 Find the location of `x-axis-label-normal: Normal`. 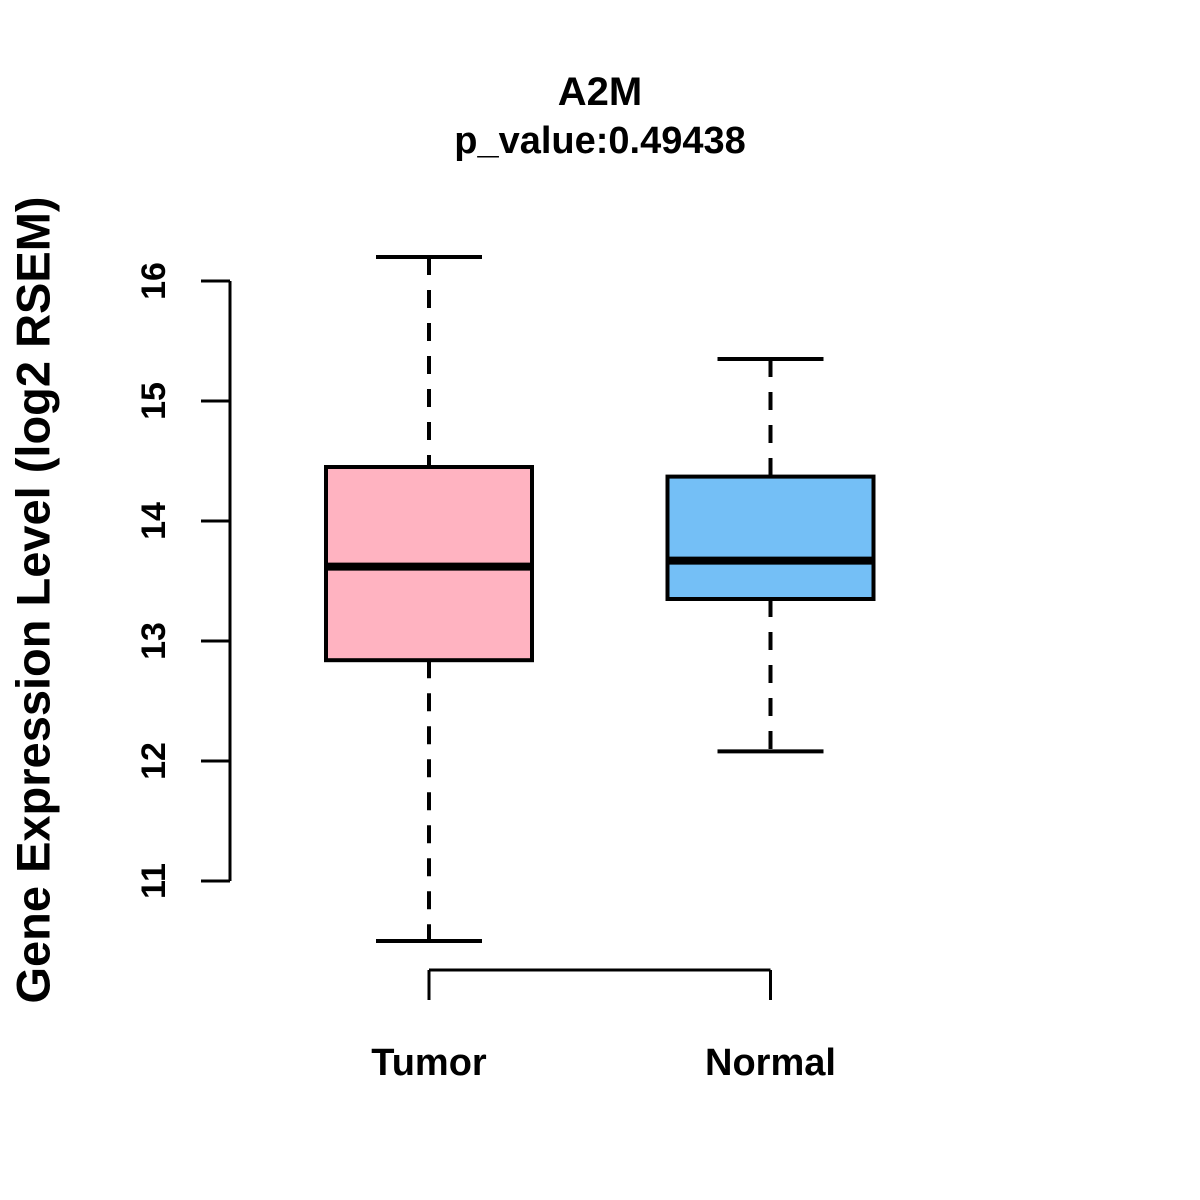

x-axis-label-normal: Normal is located at coordinates (770, 1063).